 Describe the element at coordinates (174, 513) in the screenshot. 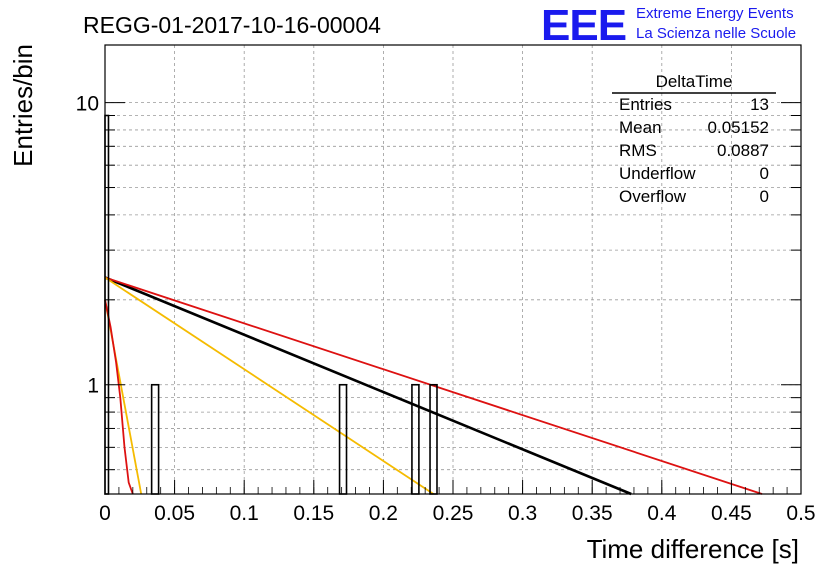

I see `x-tick-label: 0.05` at that location.